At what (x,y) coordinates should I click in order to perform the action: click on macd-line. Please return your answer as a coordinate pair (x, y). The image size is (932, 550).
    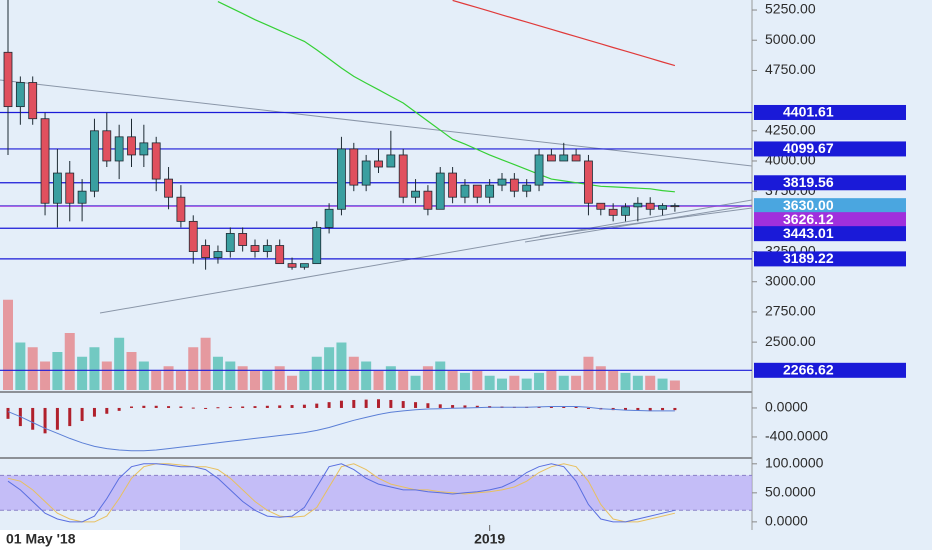
    Looking at the image, I should click on (341, 429).